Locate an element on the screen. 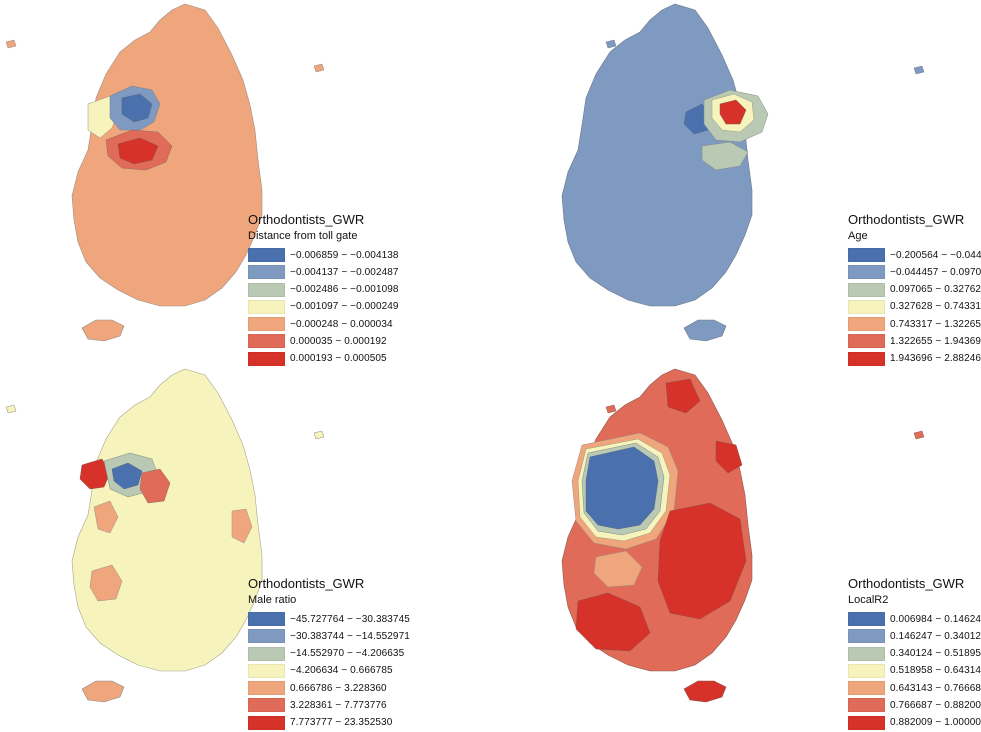 The width and height of the screenshot is (981, 732). legend-range: −0.006859 − −0.004138 is located at coordinates (344, 255).